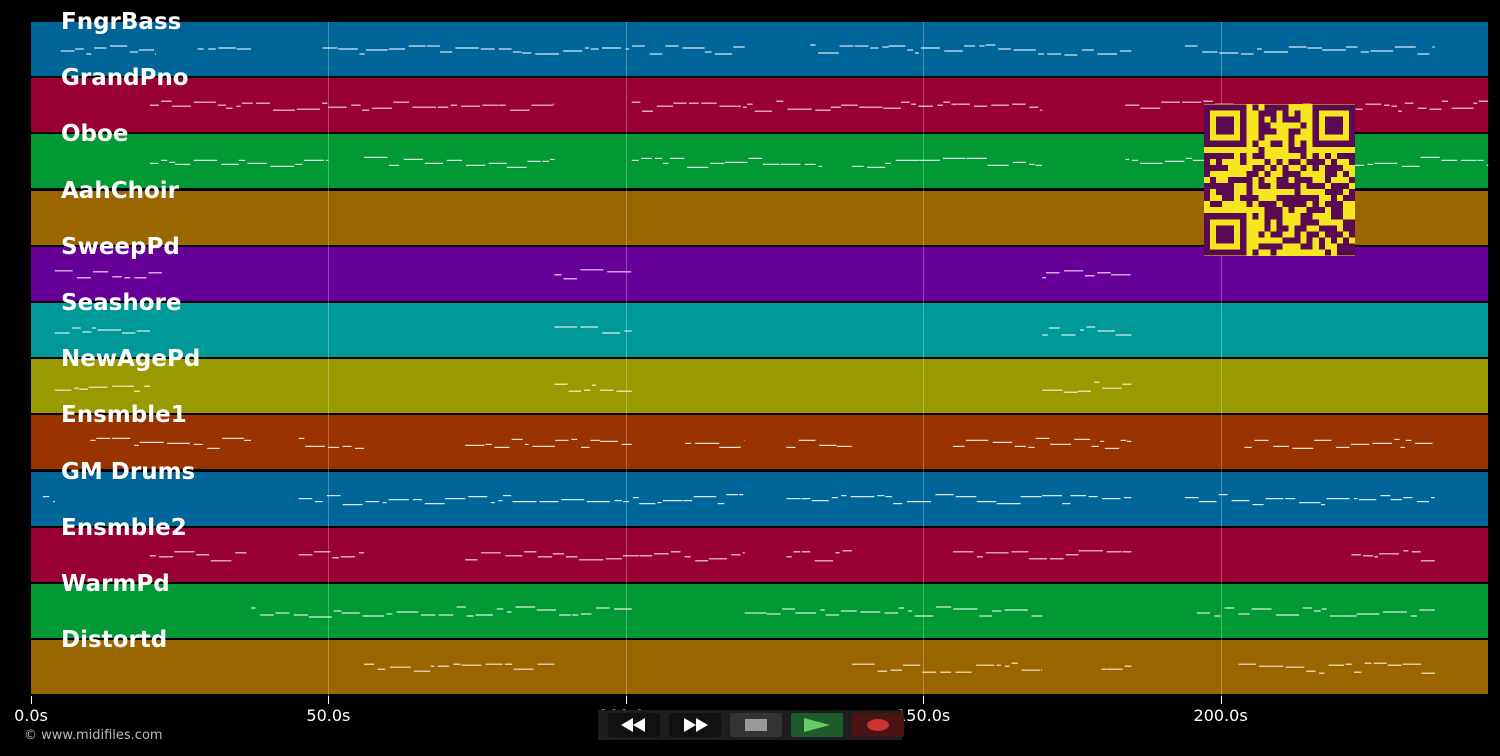 This screenshot has height=756, width=1500. I want to click on track-lane: GM Drums, so click(759, 492).